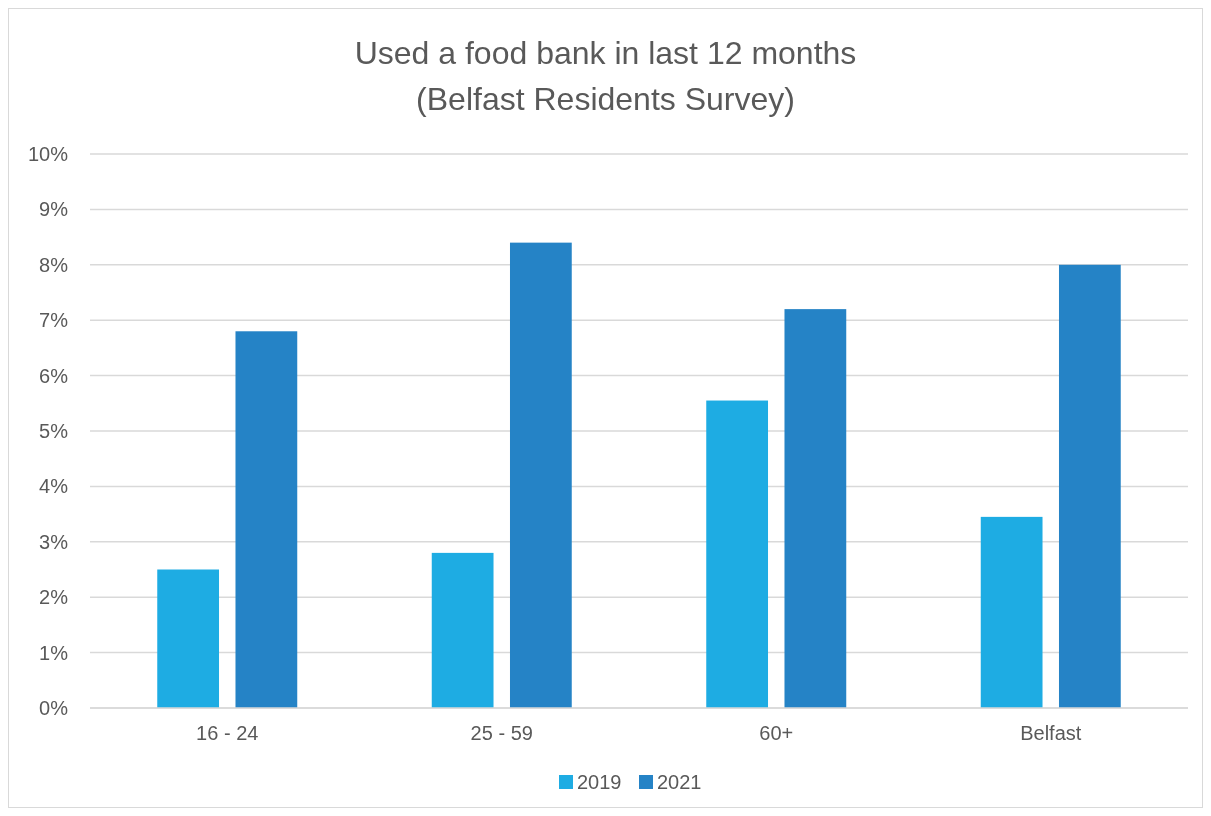  I want to click on legend-label: 2021, so click(679, 782).